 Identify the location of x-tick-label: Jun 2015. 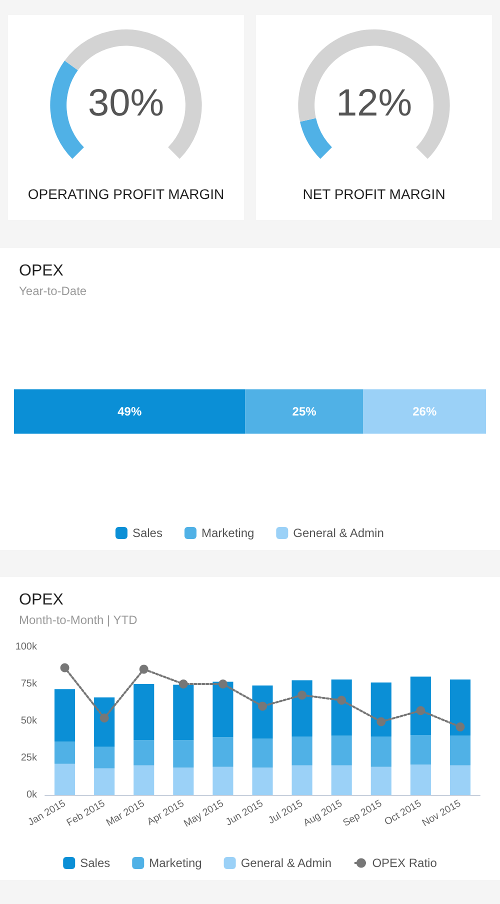
(245, 813).